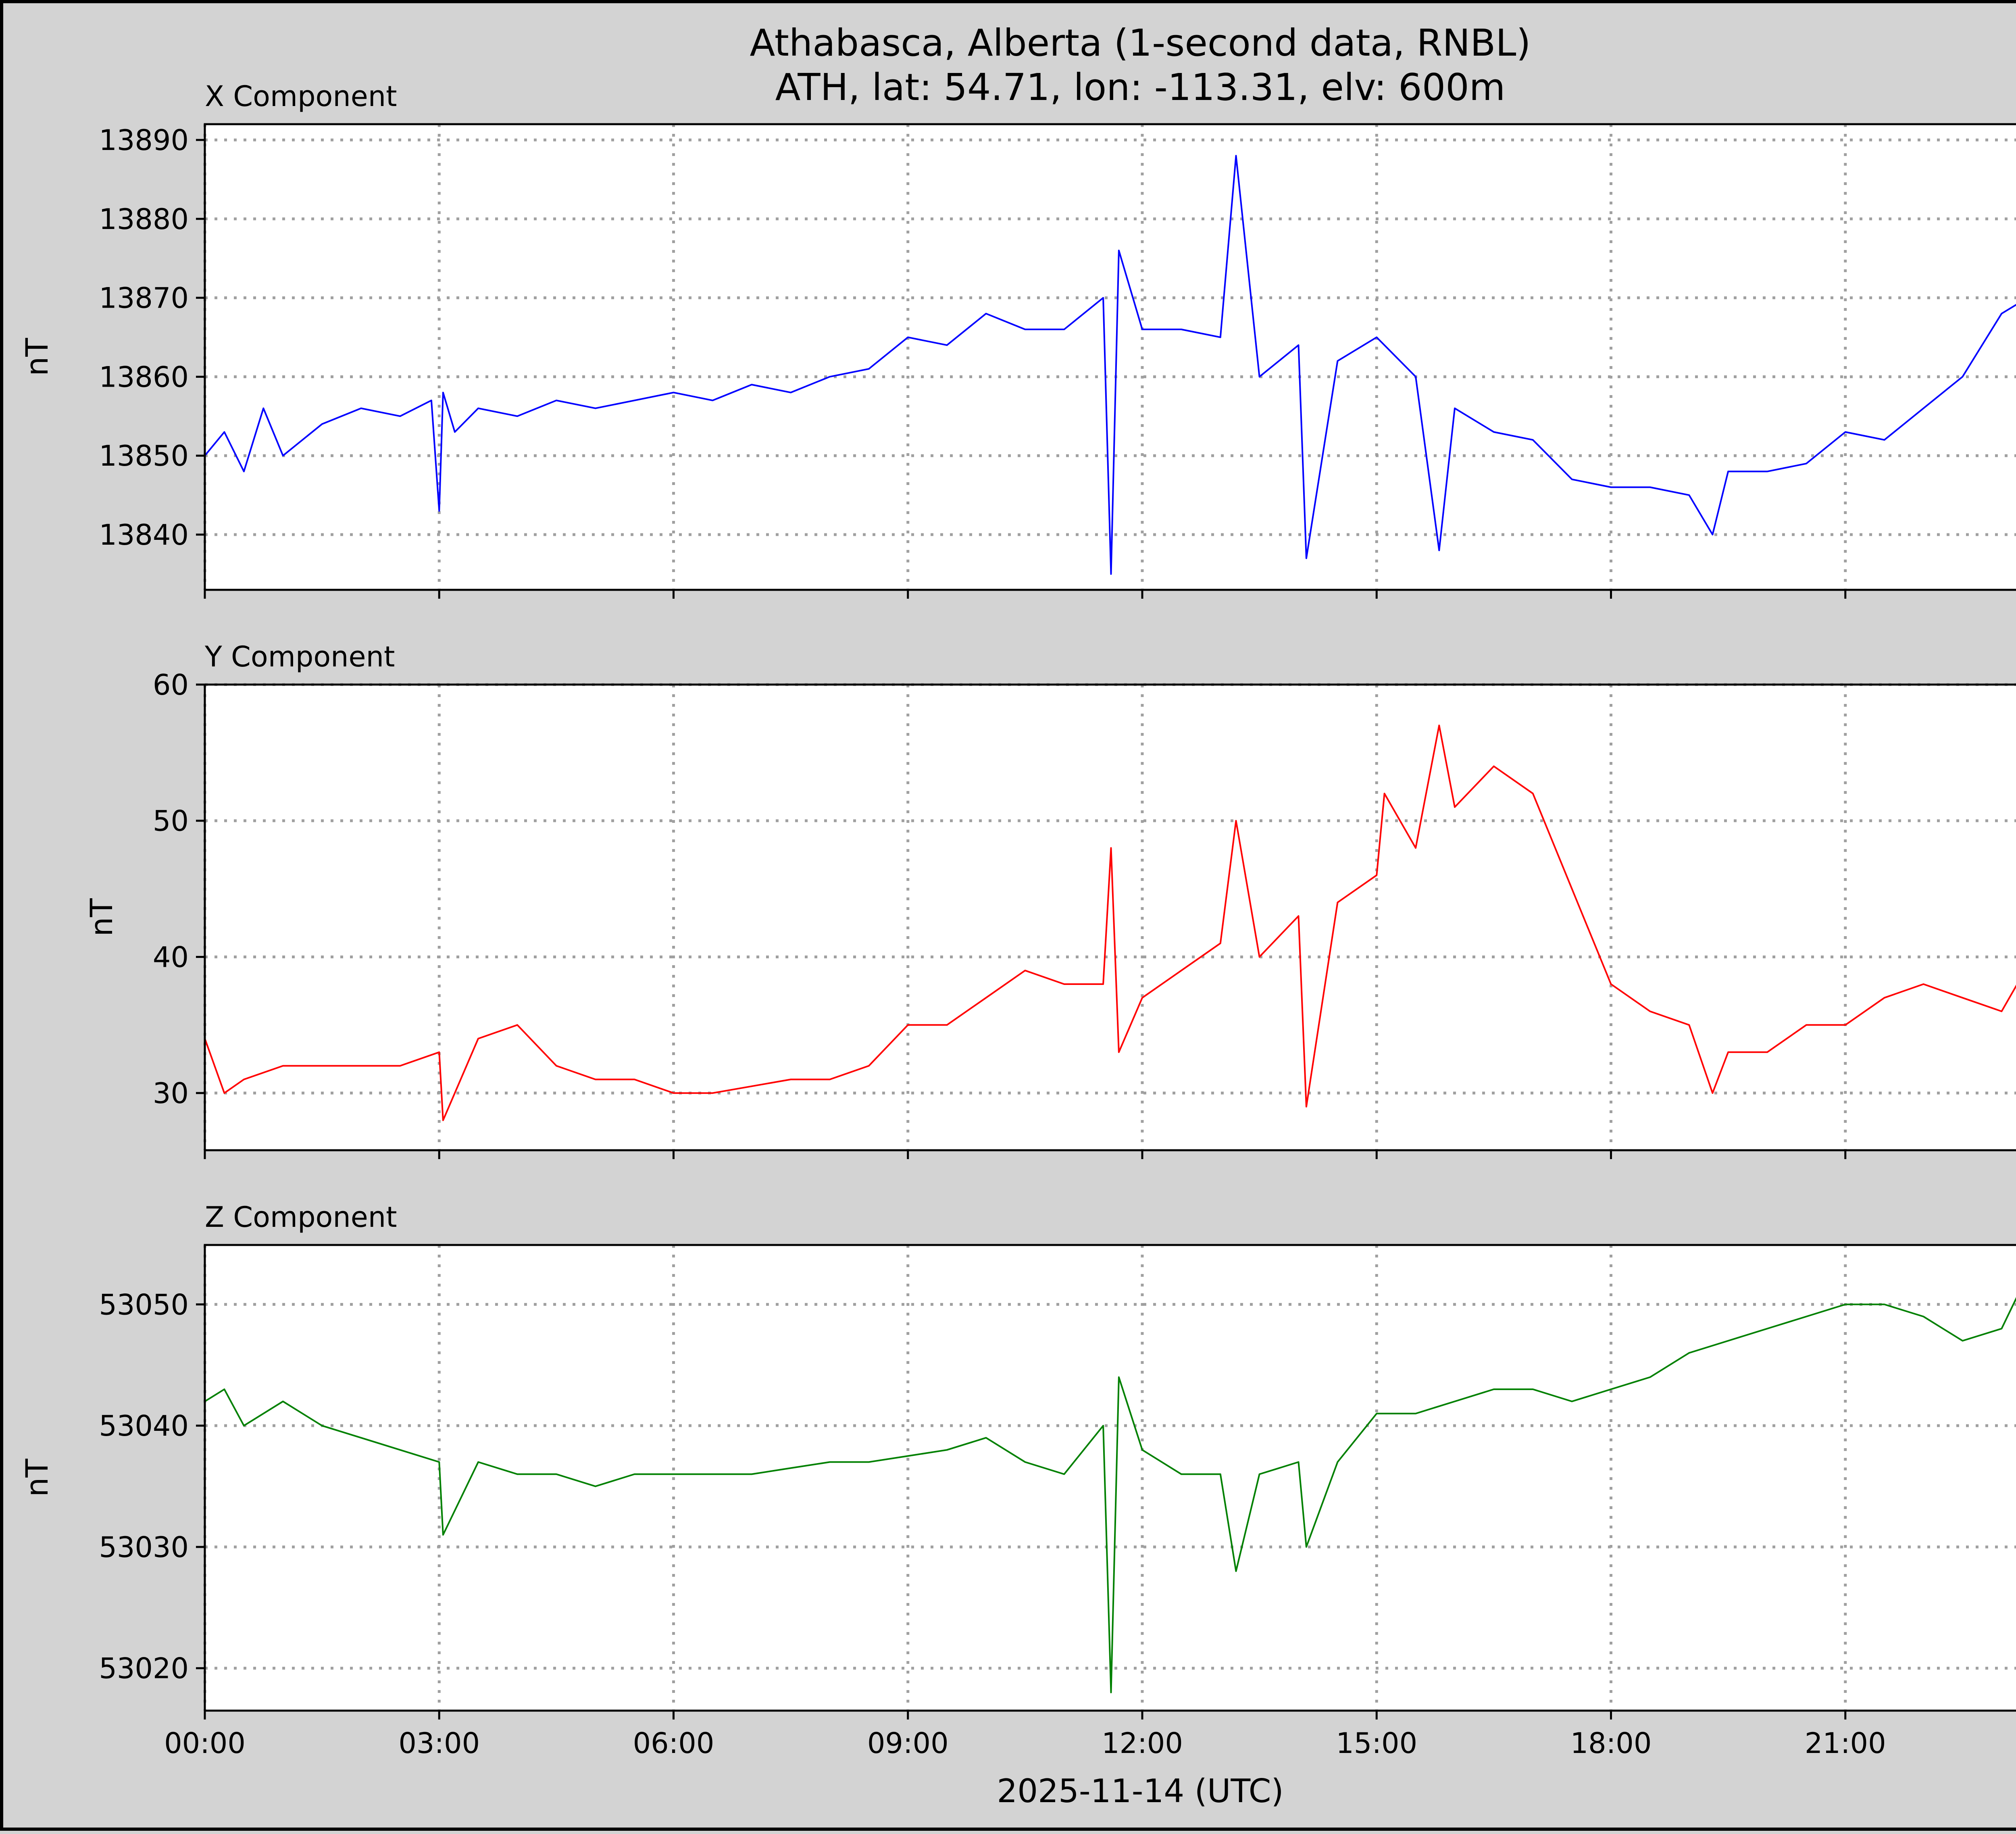 This screenshot has width=2016, height=1834. I want to click on x-axis-label: 2025-11-14 (UTC), so click(1140, 1791).